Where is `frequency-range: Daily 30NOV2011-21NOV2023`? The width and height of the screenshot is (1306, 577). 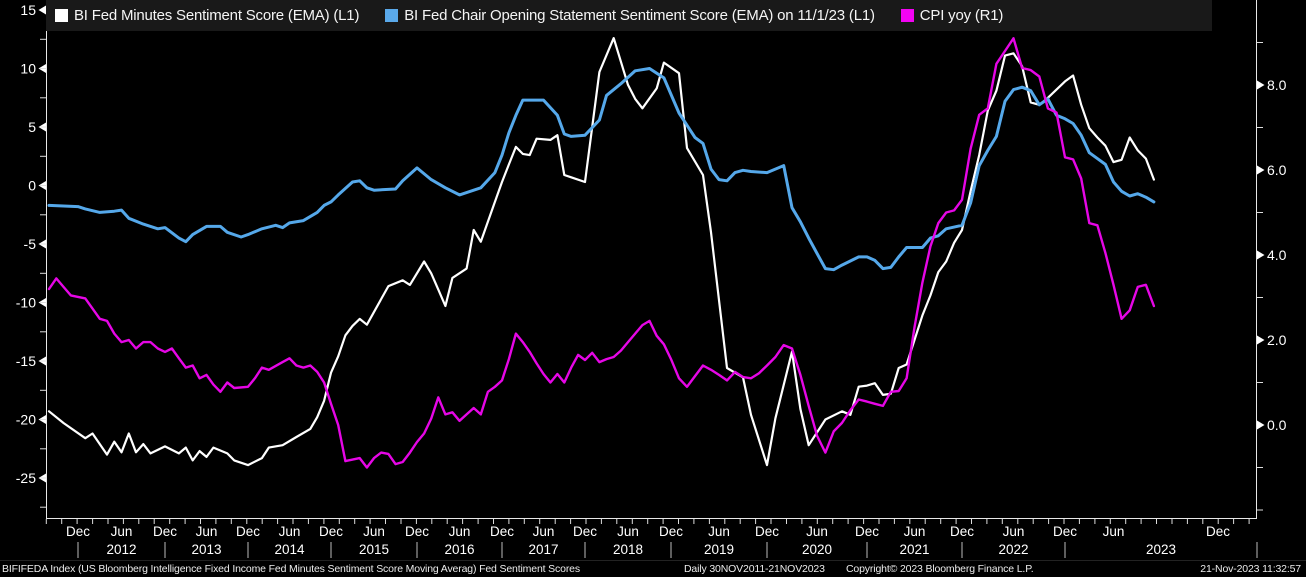 frequency-range: Daily 30NOV2011-21NOV2023 is located at coordinates (754, 569).